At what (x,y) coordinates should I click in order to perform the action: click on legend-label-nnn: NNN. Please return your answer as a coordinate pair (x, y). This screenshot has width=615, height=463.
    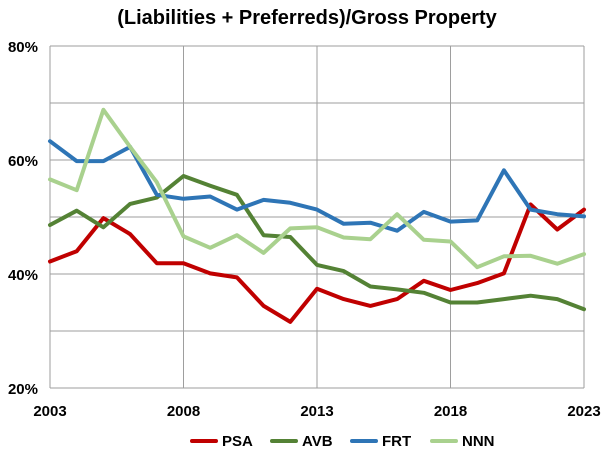
    Looking at the image, I should click on (478, 441).